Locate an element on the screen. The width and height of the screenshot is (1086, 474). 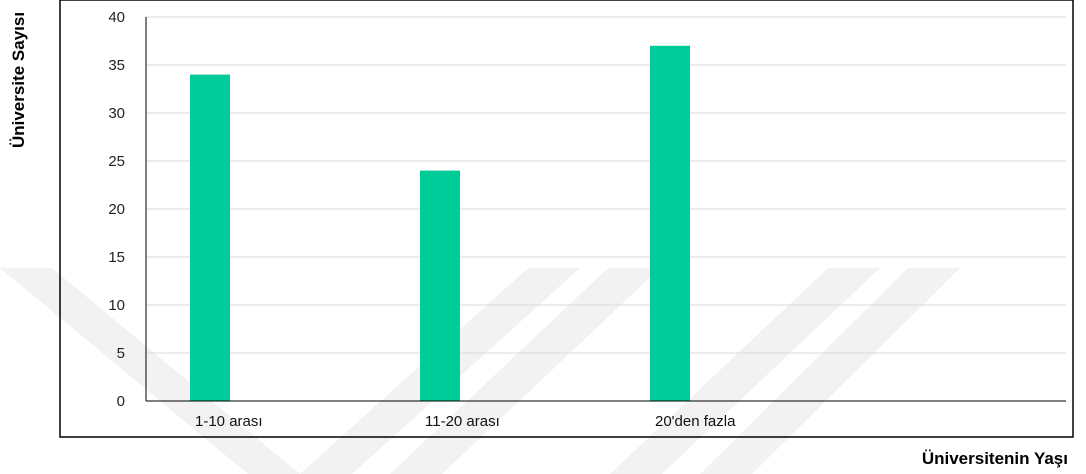
x-axis-label: Üniversitenin Yaşı is located at coordinates (995, 458).